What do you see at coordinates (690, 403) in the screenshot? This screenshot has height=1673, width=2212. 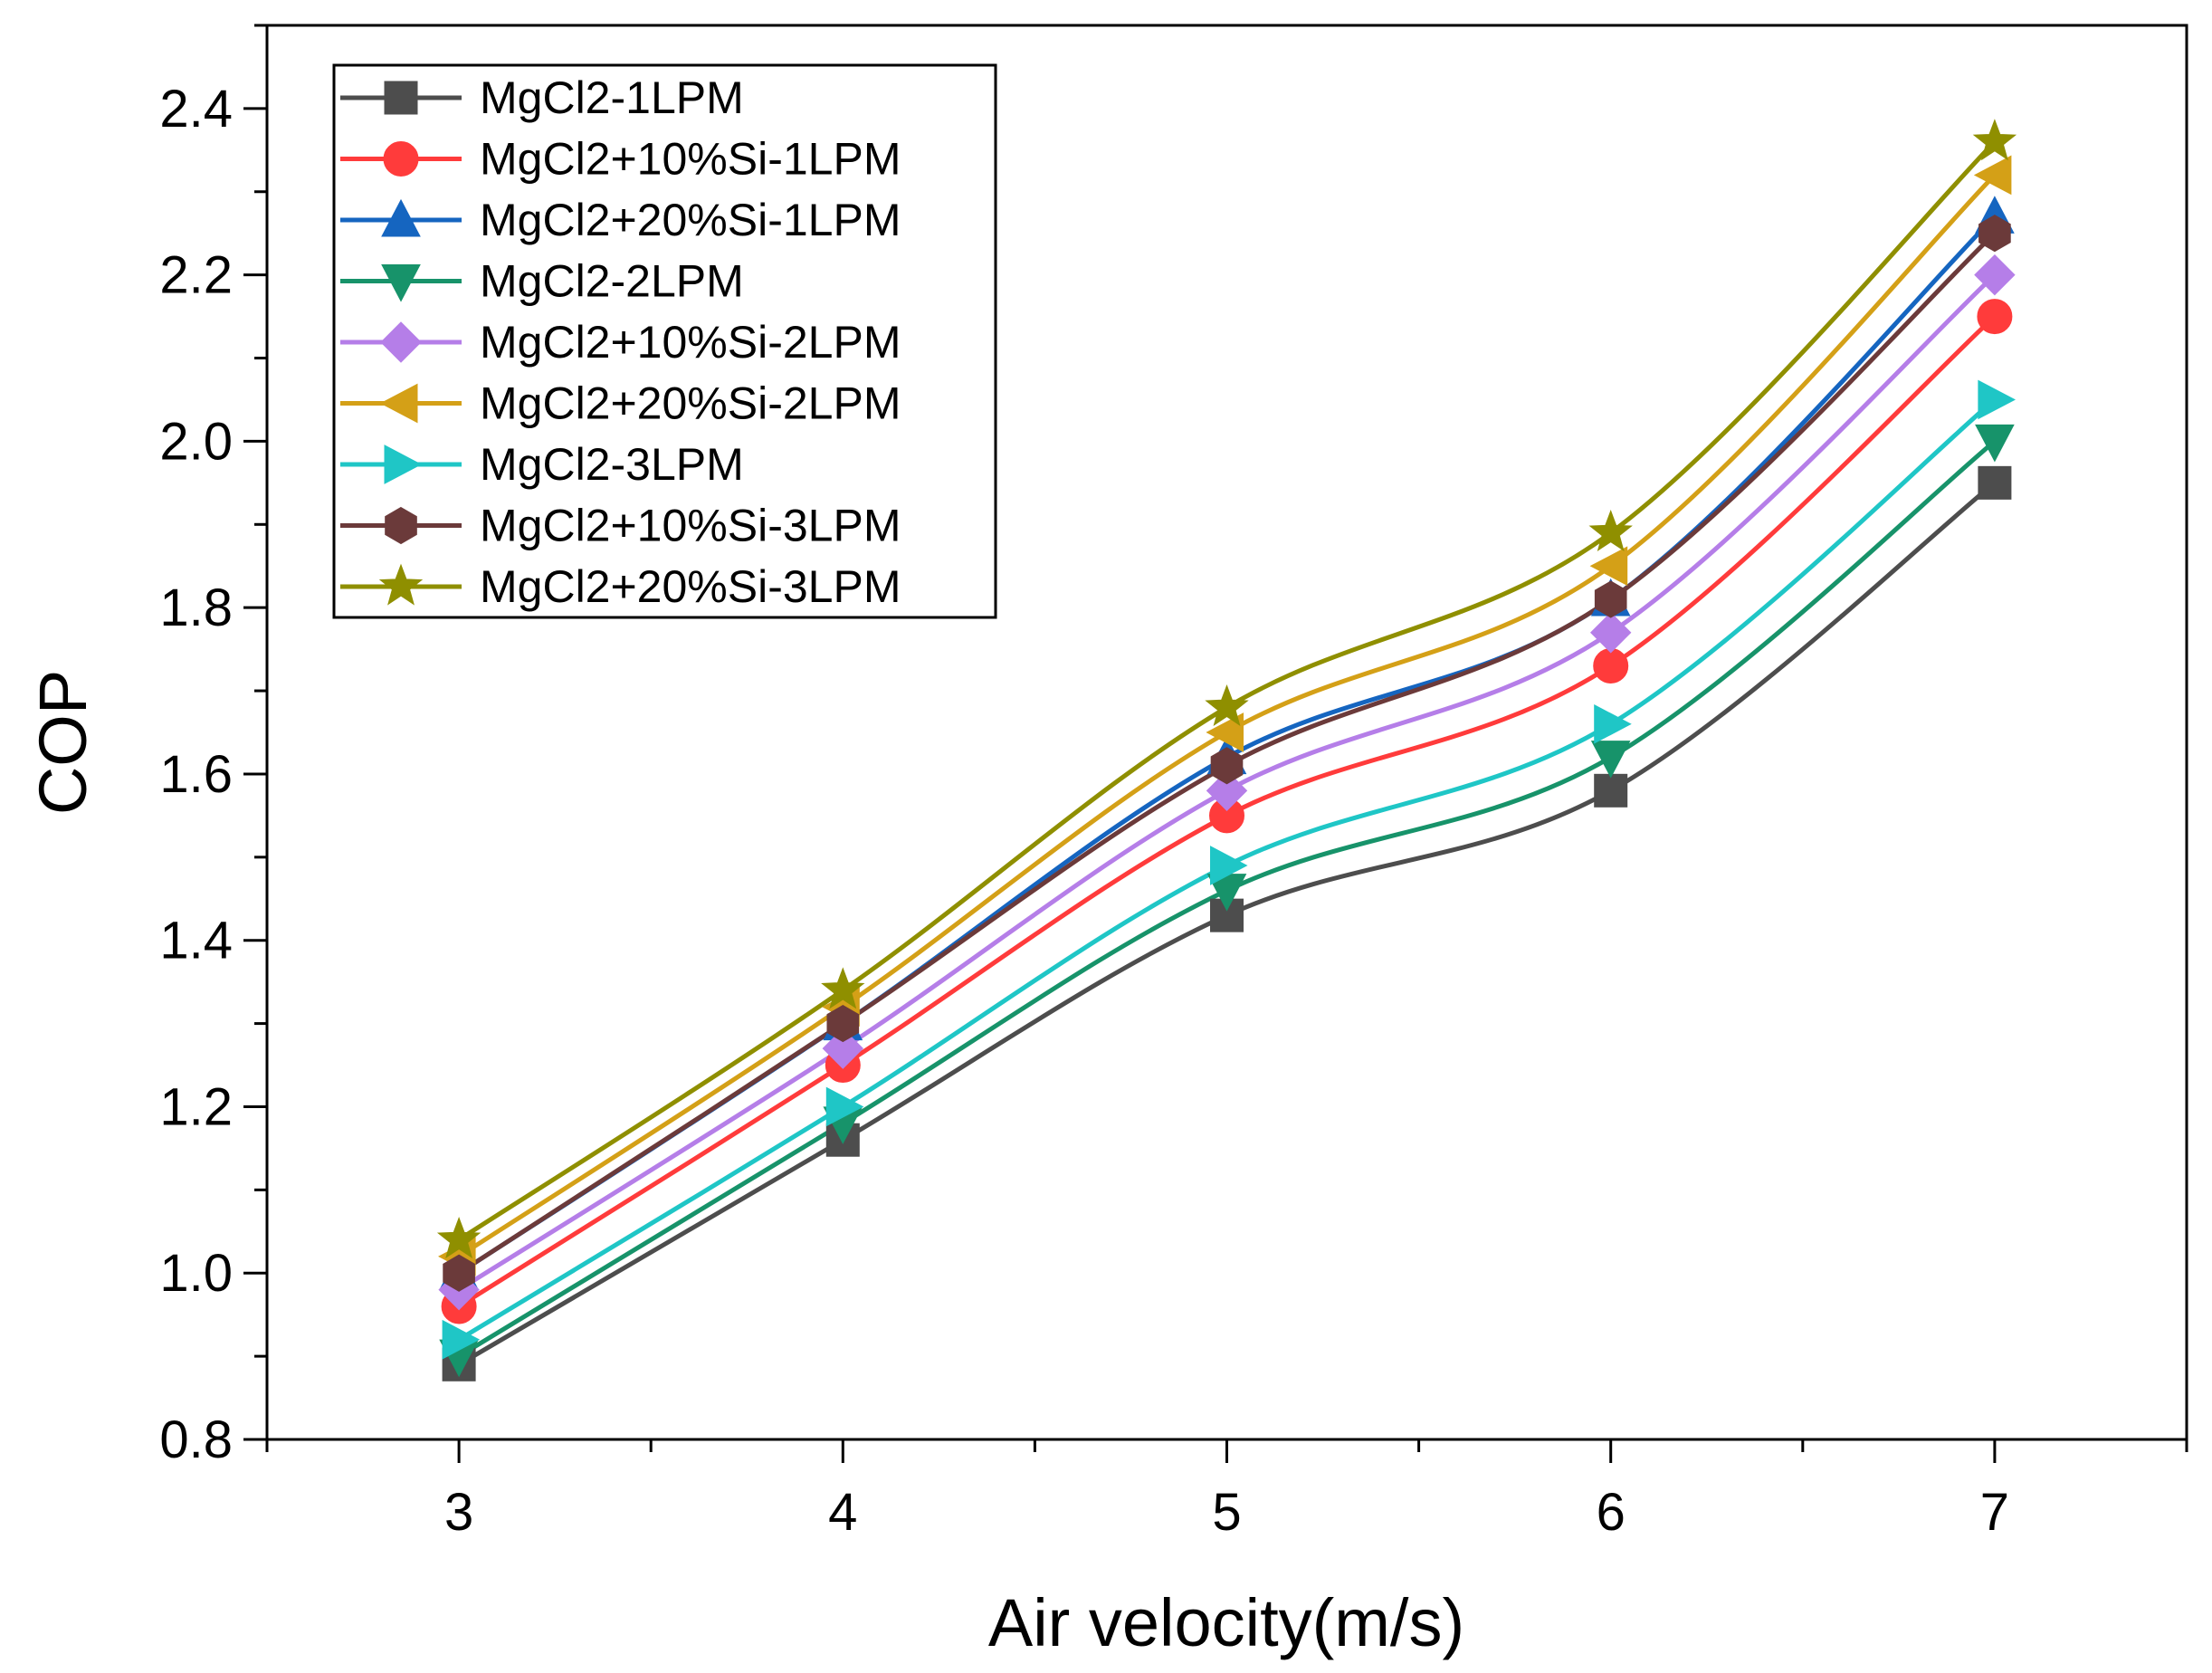 I see `legend-label: MgCl2+20%Si-2LPM` at bounding box center [690, 403].